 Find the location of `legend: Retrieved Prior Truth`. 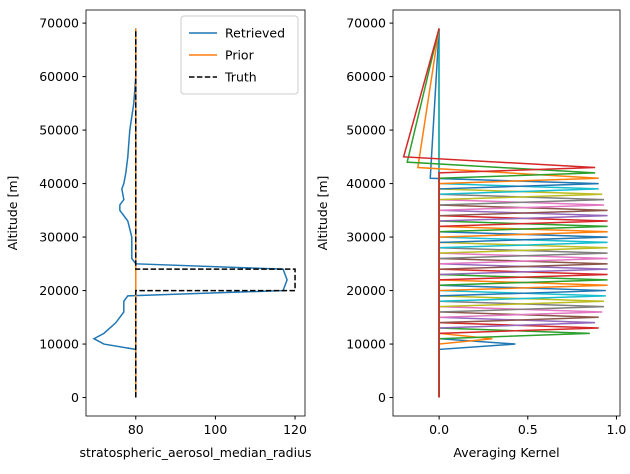

legend: Retrieved Prior Truth is located at coordinates (239, 55).